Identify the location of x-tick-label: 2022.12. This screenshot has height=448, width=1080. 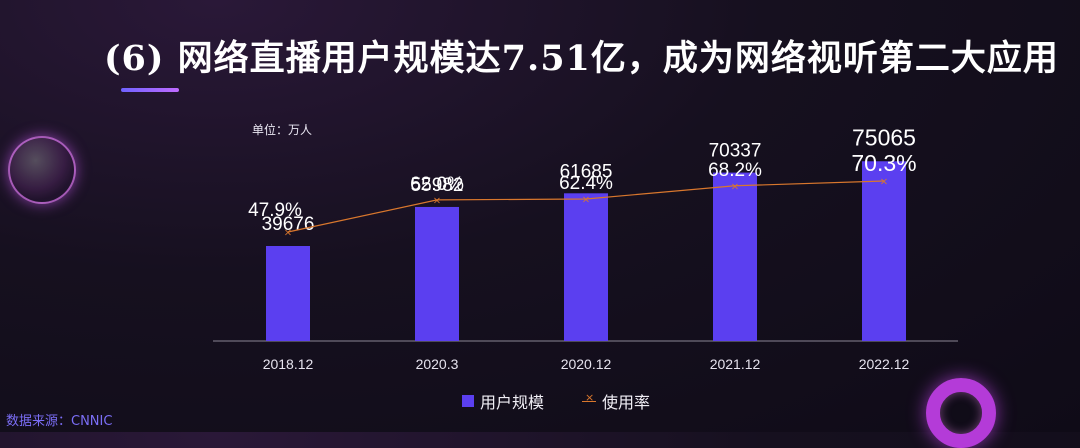
(884, 364).